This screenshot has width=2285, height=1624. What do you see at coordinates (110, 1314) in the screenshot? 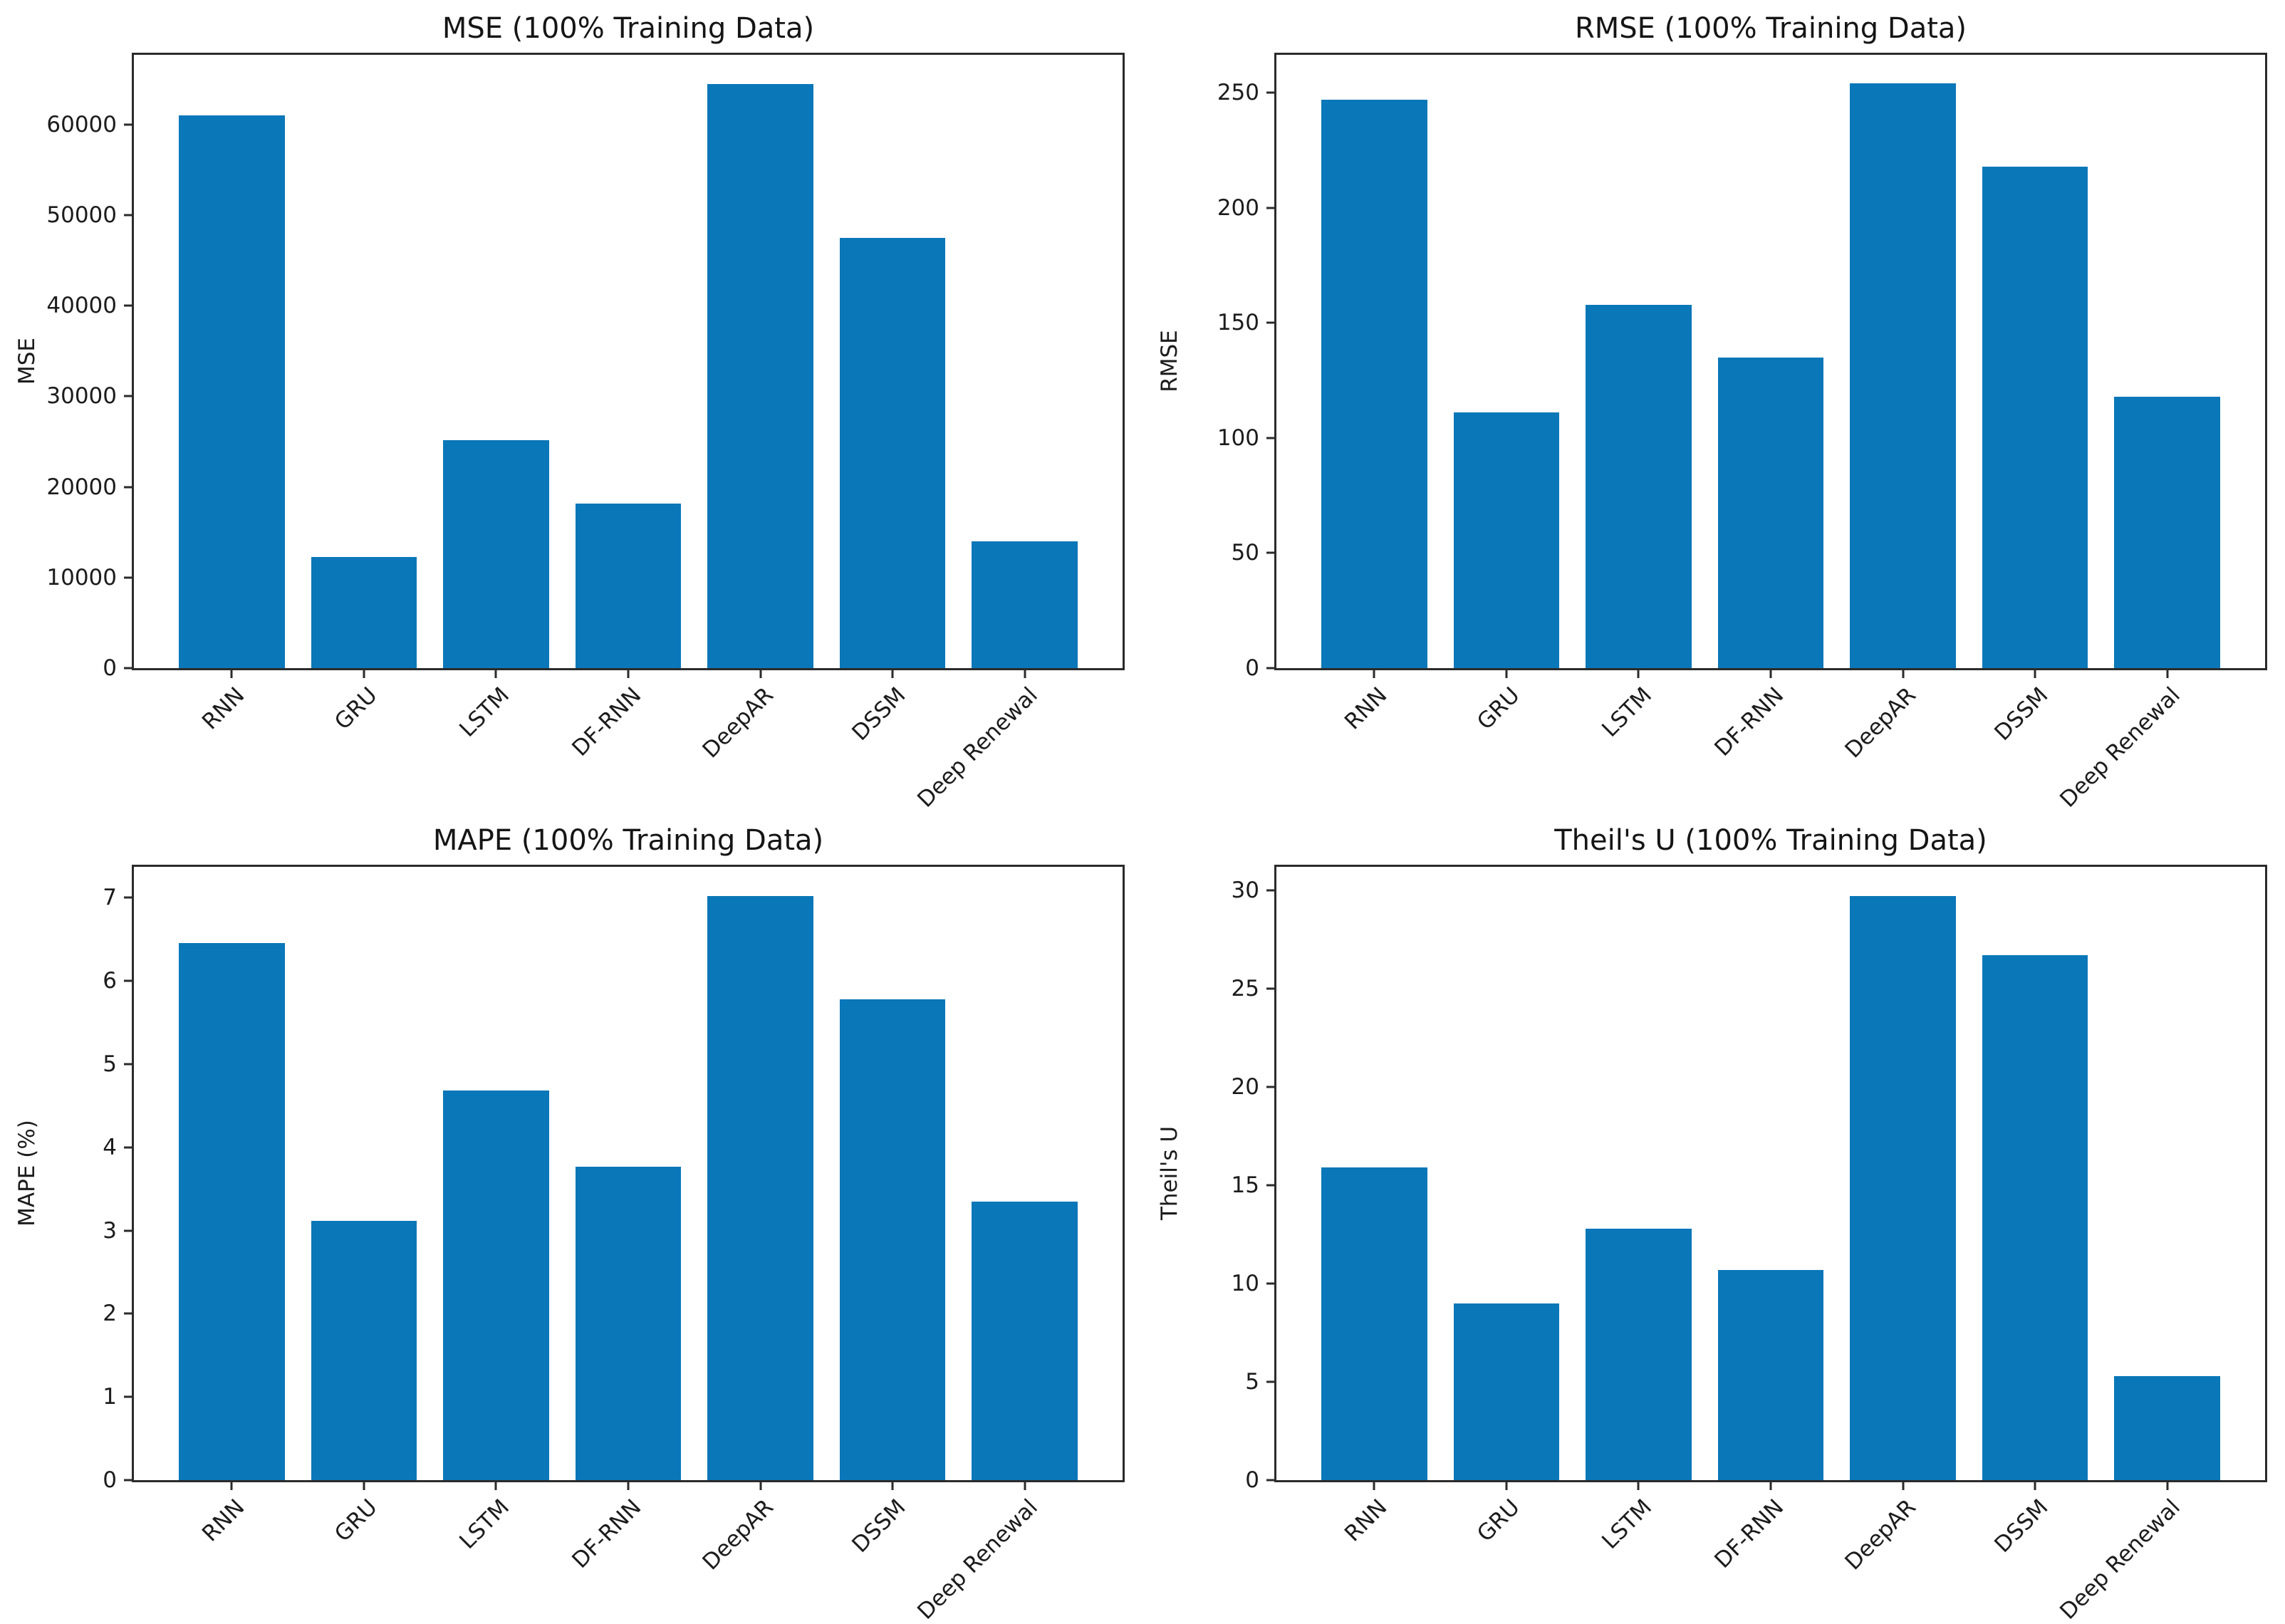
I see `y-tick-label: 2` at bounding box center [110, 1314].